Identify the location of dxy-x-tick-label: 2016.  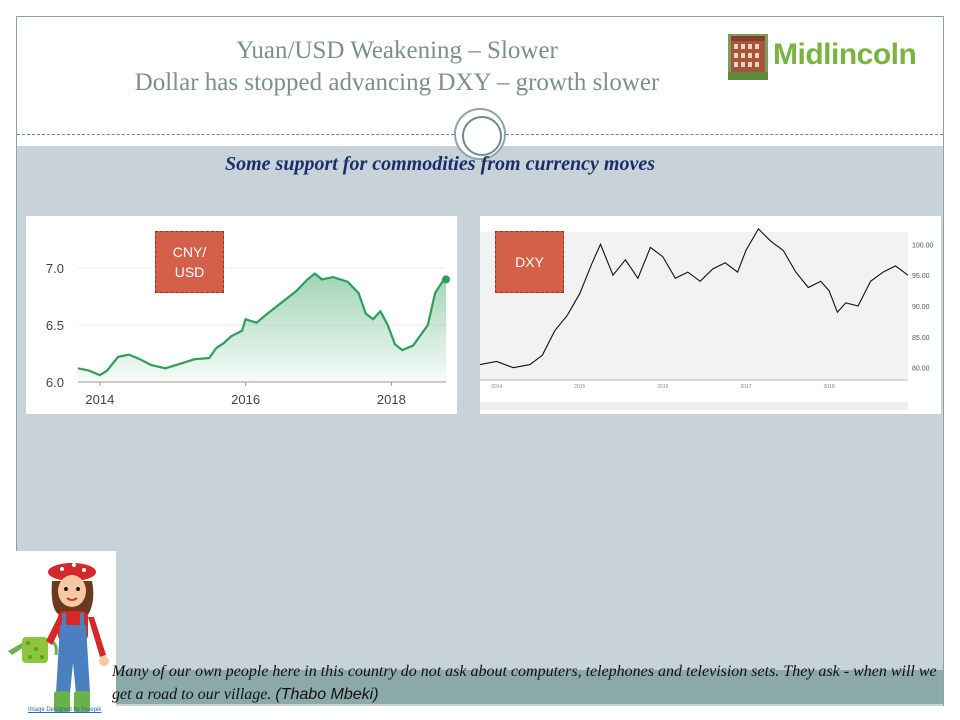
(662, 387).